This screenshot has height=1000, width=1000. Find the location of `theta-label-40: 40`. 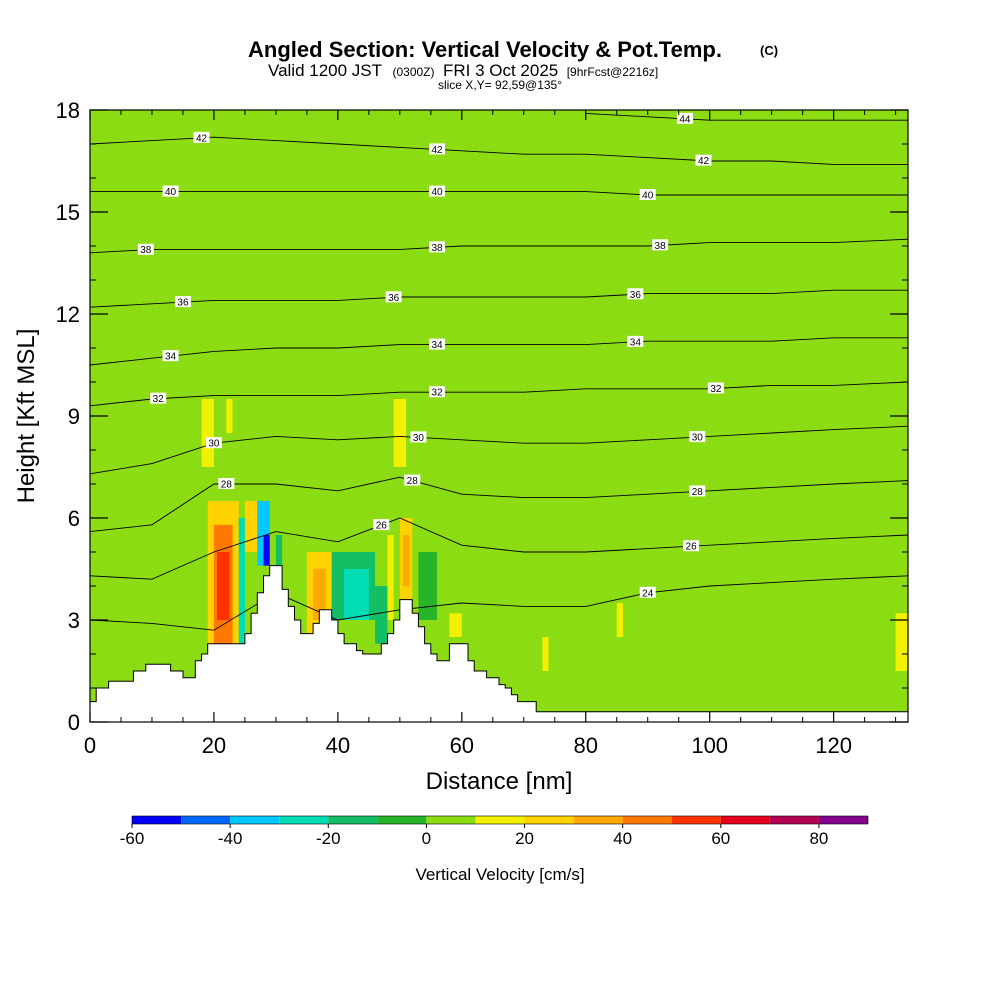

theta-label-40: 40 is located at coordinates (437, 192).